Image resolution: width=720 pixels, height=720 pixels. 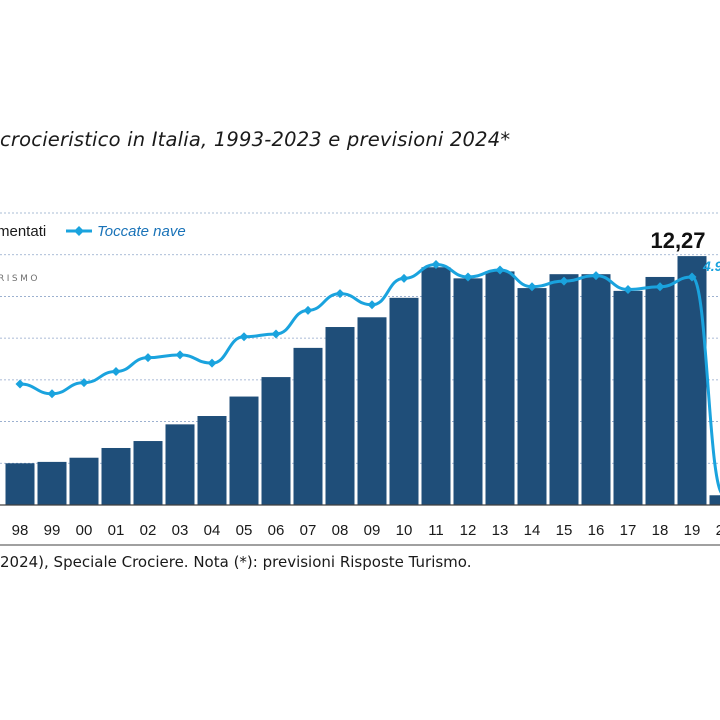 I want to click on x-tick-label: 20, so click(x=718, y=530).